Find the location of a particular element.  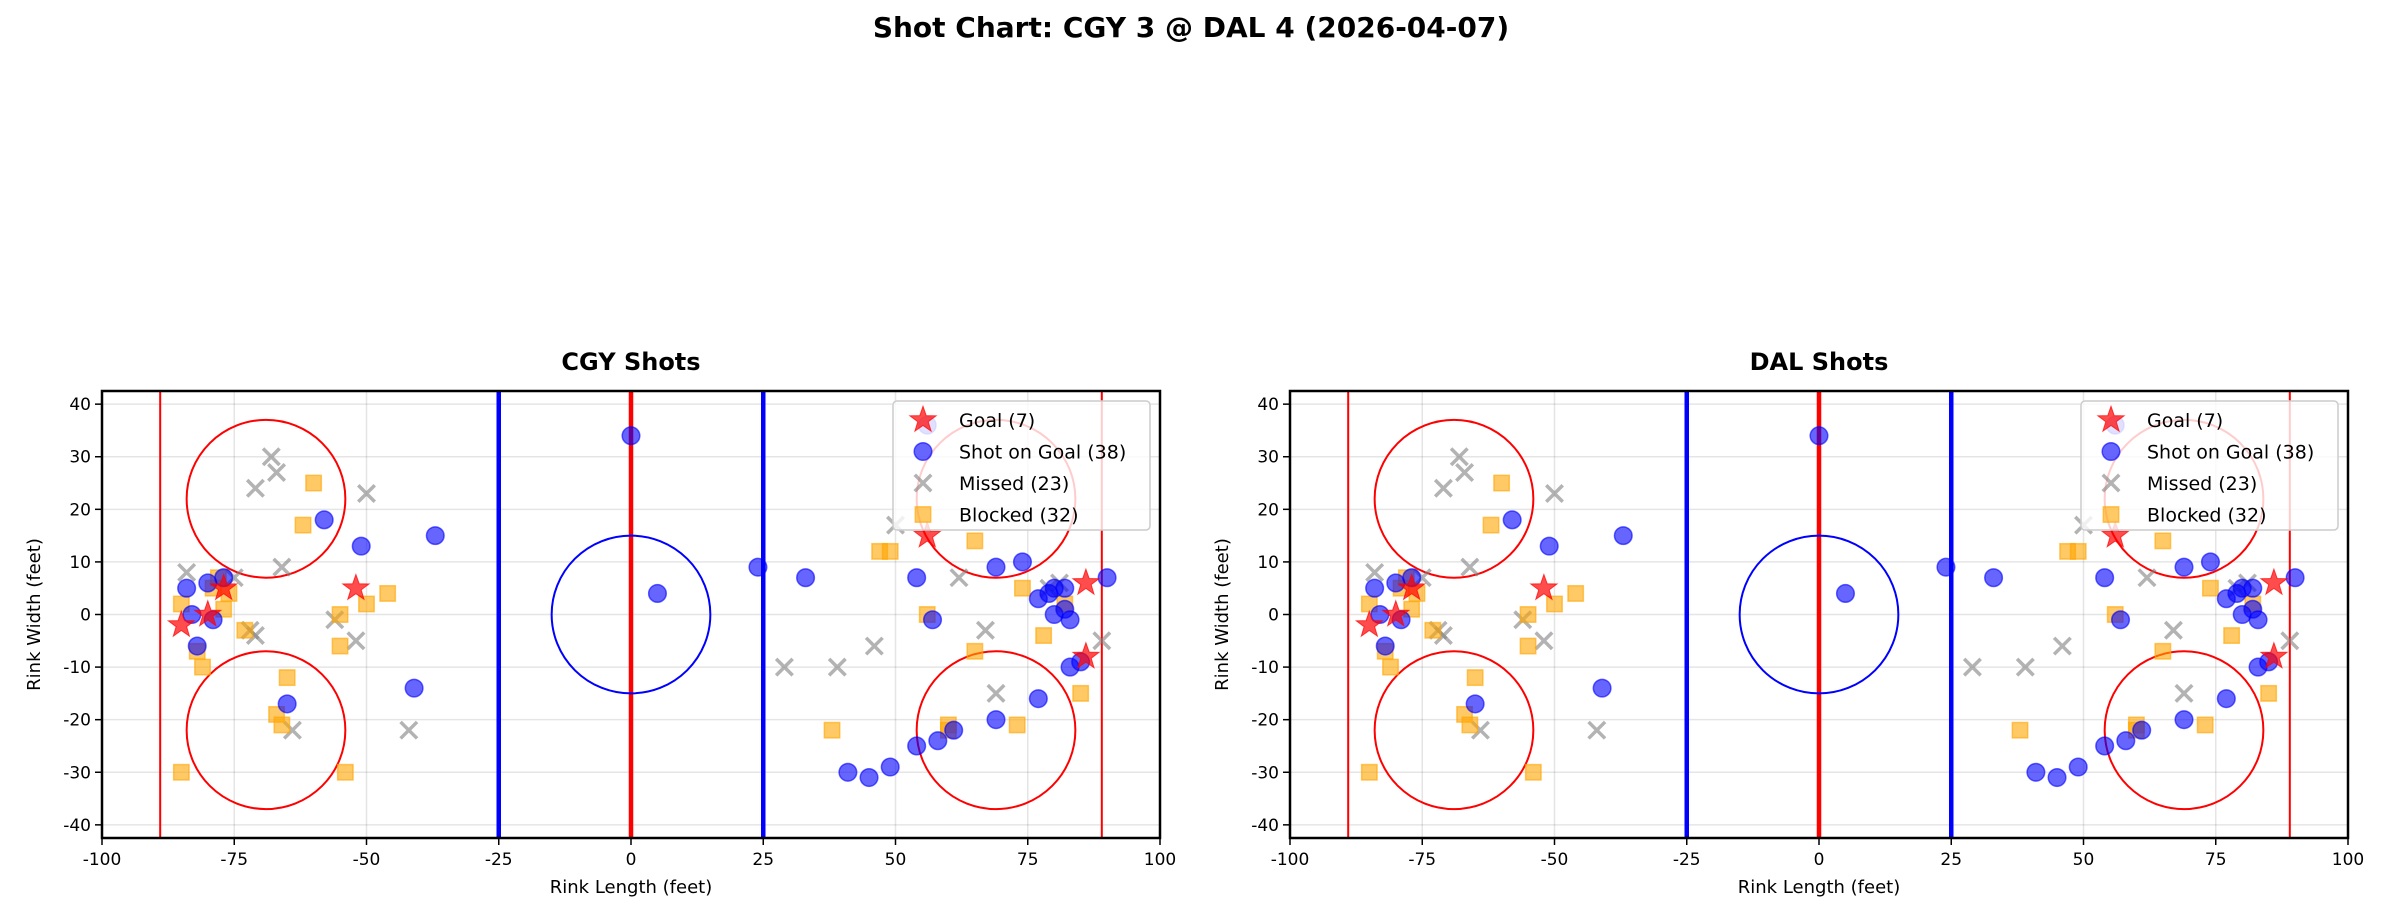

legend-label: Missed (23) is located at coordinates (2202, 484).